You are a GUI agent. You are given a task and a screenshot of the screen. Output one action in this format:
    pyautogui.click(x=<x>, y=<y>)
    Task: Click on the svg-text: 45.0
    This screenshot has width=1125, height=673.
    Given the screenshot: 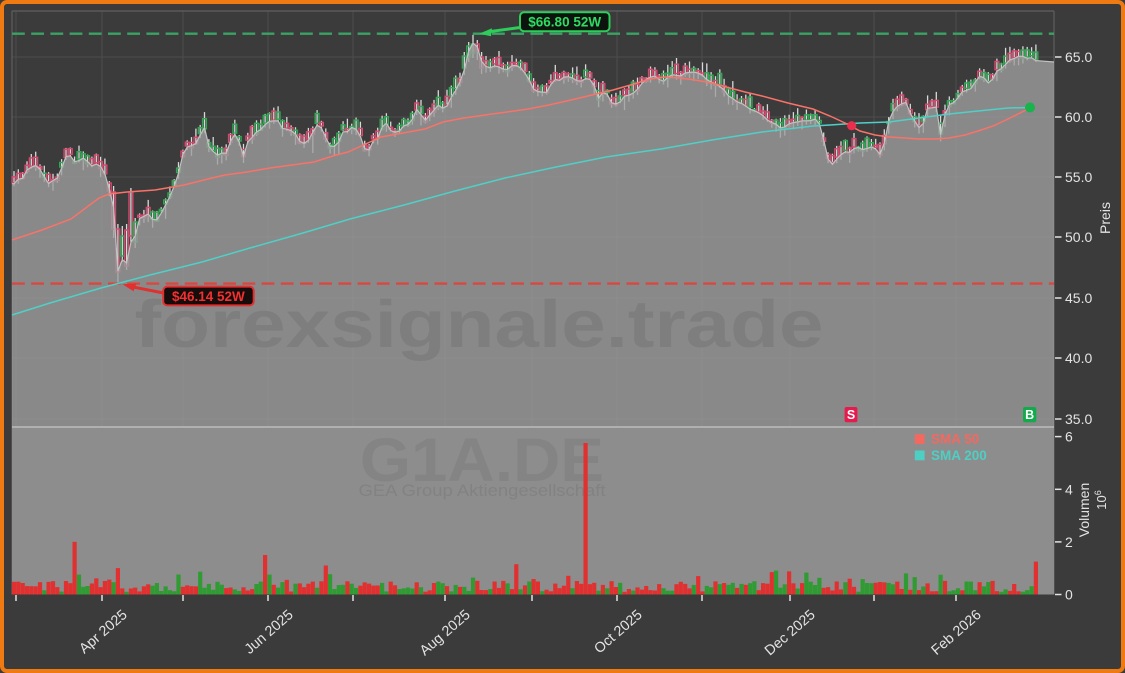 What is the action you would take?
    pyautogui.click(x=1078, y=298)
    